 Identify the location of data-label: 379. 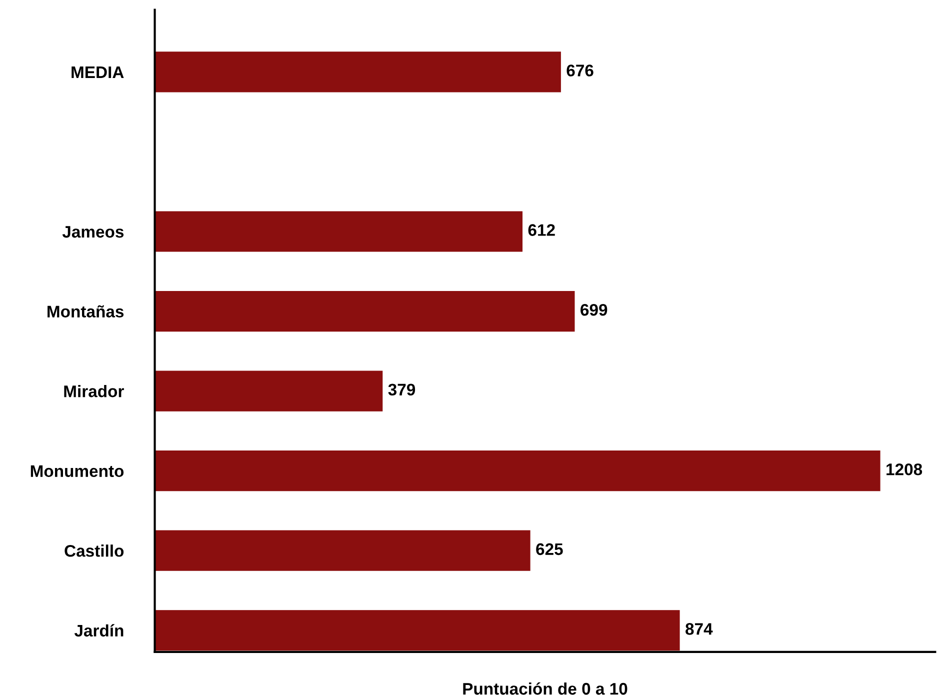
(402, 390).